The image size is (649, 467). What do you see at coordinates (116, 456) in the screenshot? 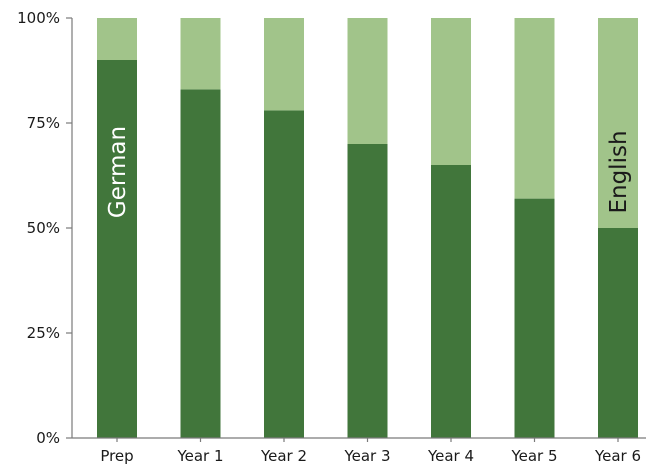
I see `x-tick-label: Prep` at bounding box center [116, 456].